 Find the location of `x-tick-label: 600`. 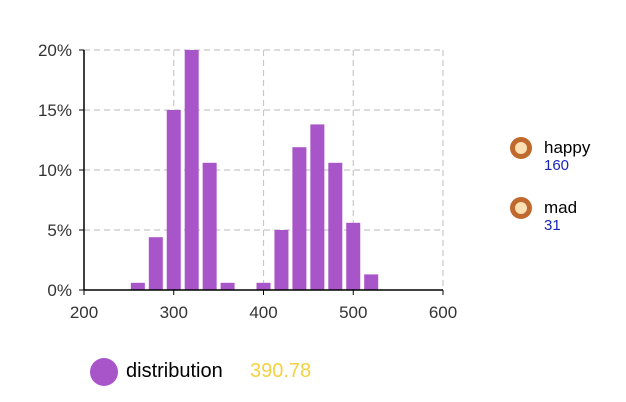

x-tick-label: 600 is located at coordinates (443, 312).